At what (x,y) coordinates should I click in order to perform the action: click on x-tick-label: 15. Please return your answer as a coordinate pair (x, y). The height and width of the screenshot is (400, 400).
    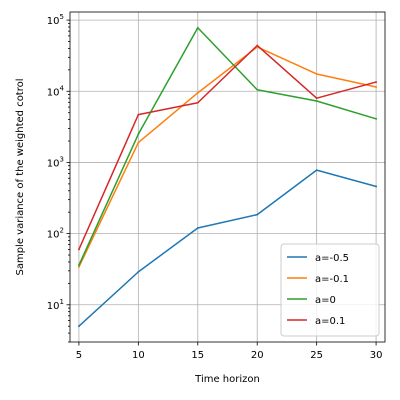
    Looking at the image, I should click on (197, 355).